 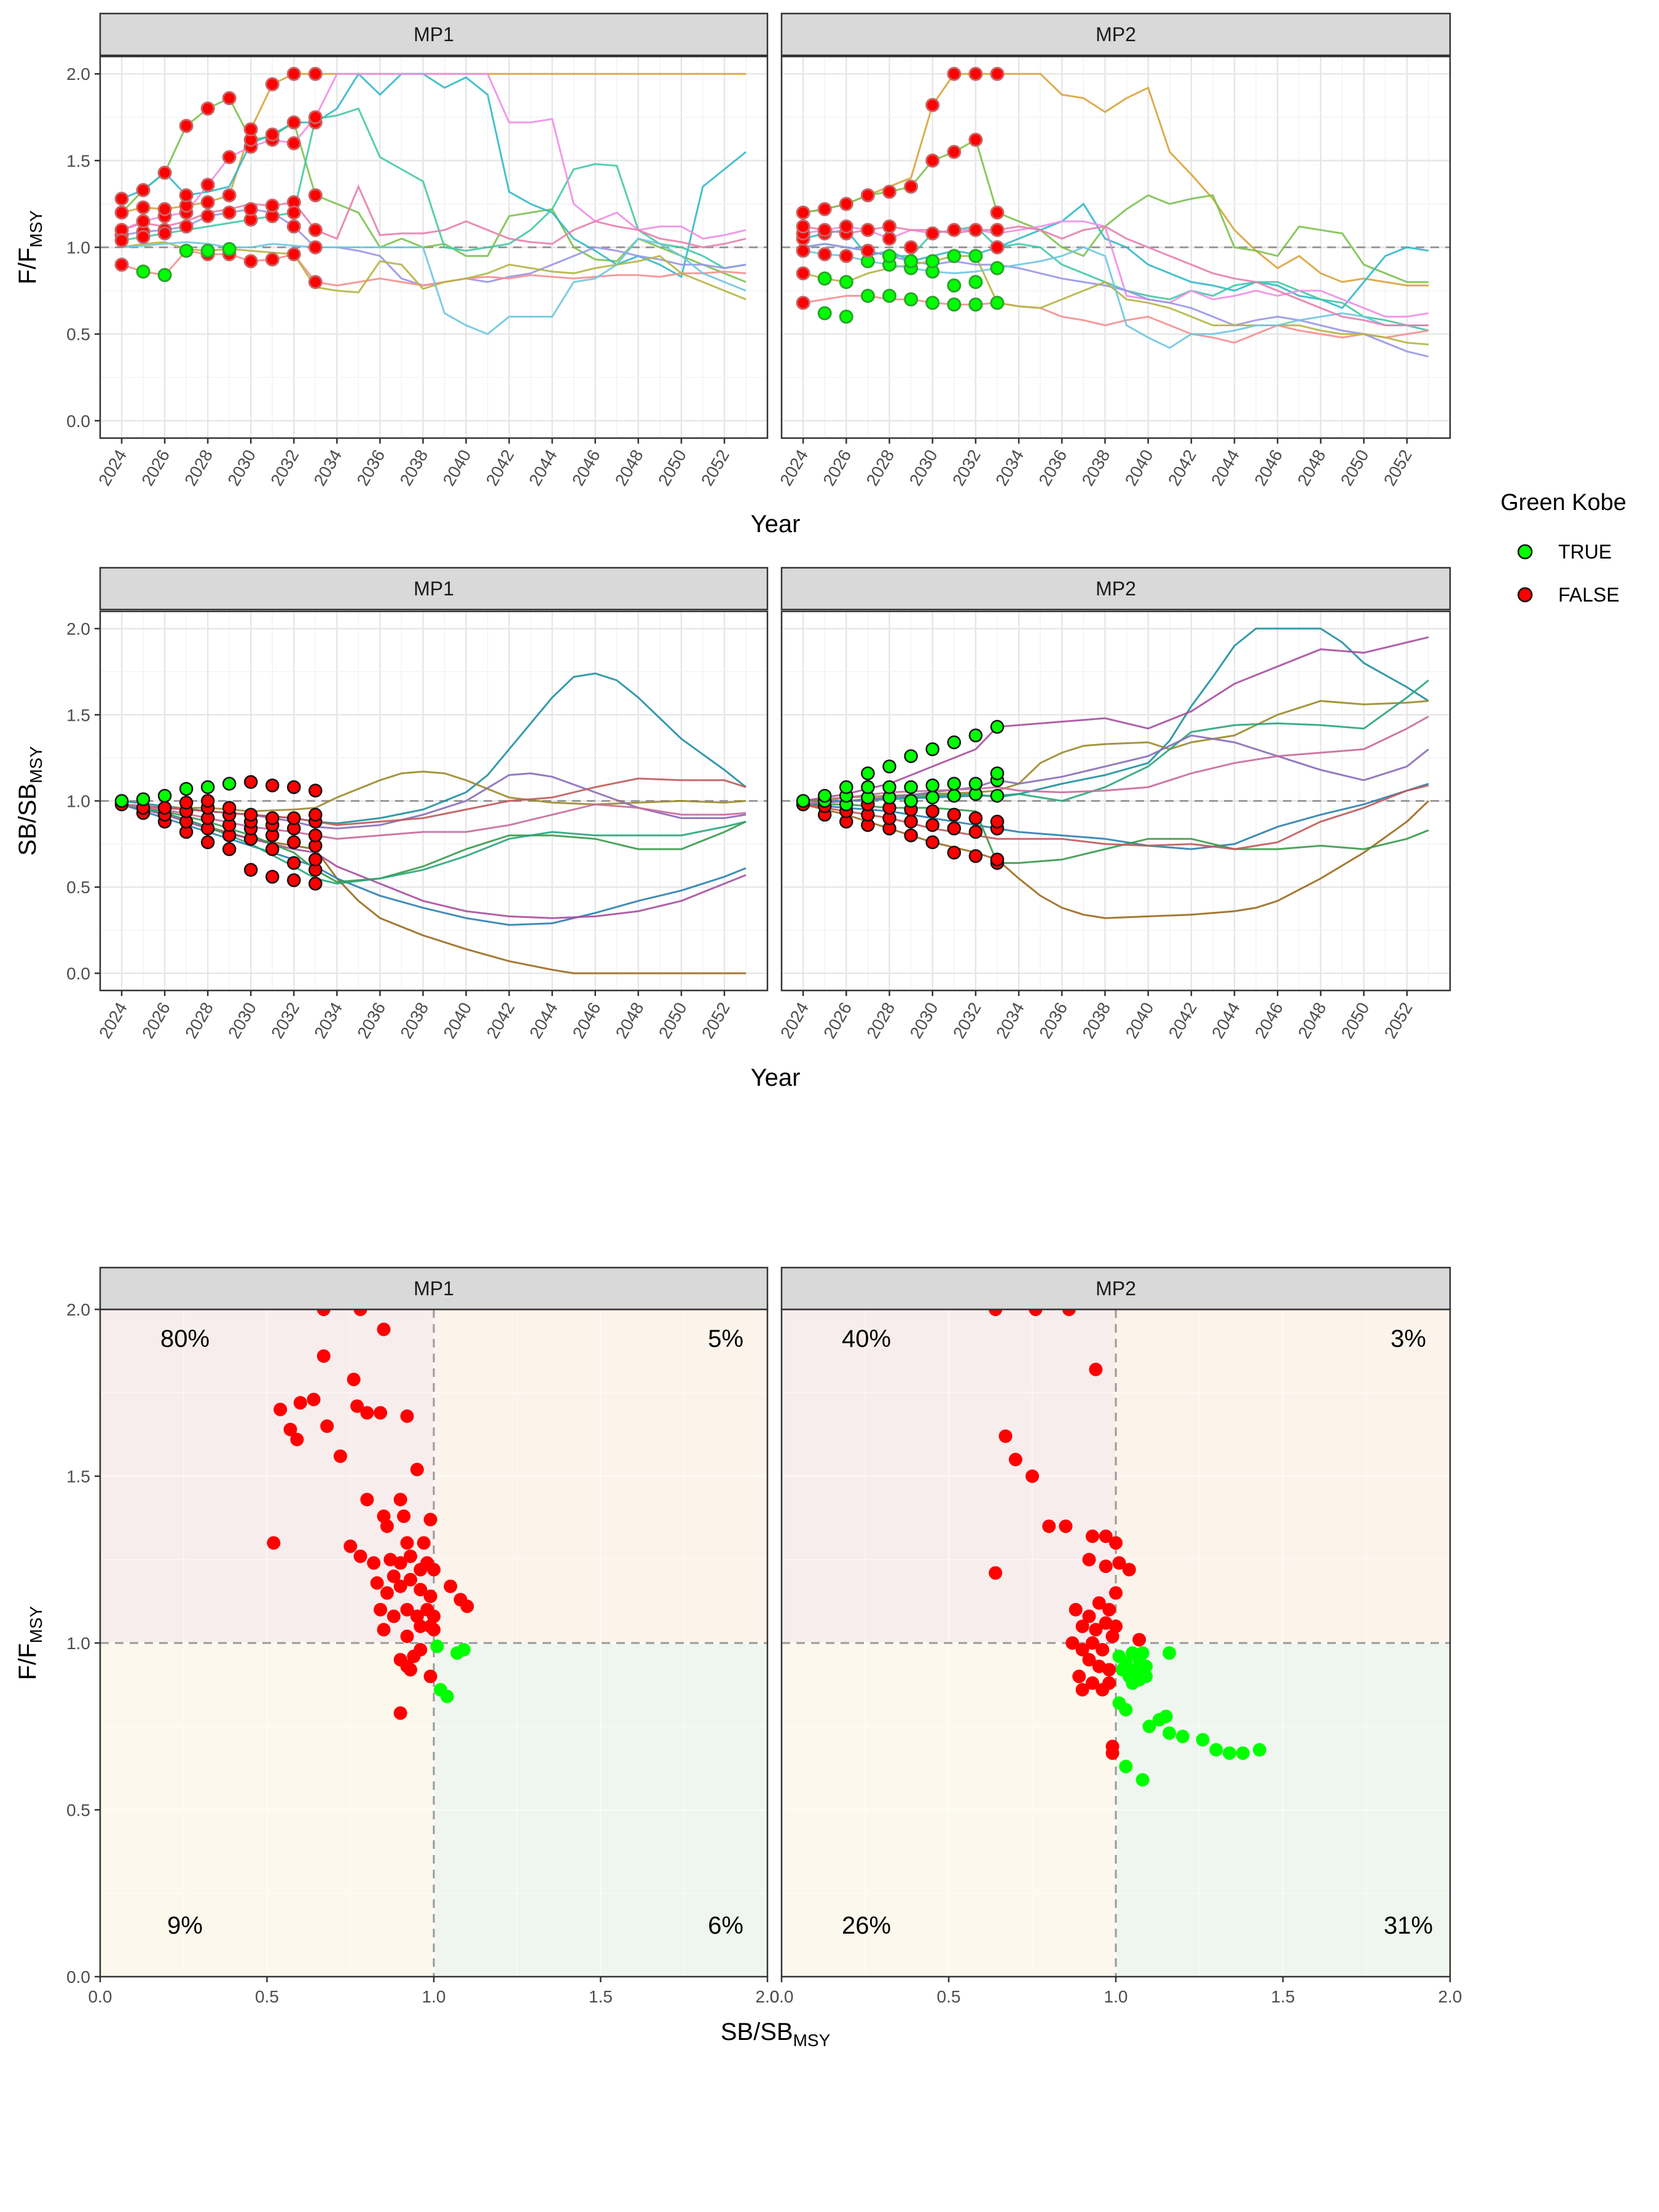 I want to click on ts1-facet-mp2-strip: MP2, so click(x=1115, y=589).